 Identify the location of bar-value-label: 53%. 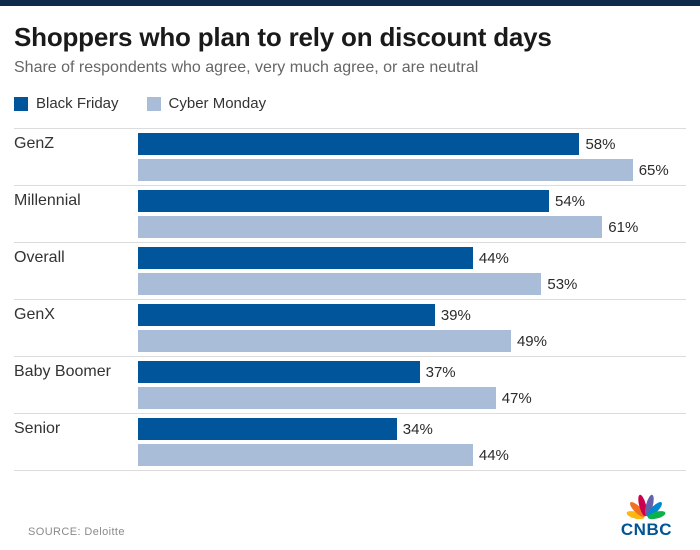
(562, 284).